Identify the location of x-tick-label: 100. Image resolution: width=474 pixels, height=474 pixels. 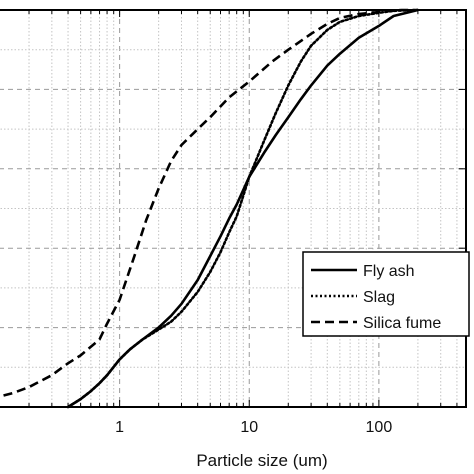
(379, 427).